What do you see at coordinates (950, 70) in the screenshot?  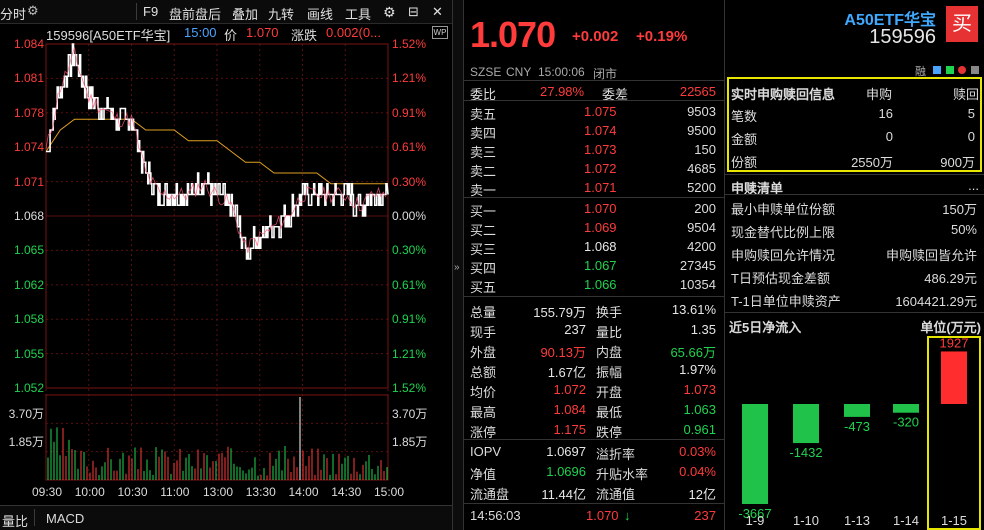 I see `tag-icon` at bounding box center [950, 70].